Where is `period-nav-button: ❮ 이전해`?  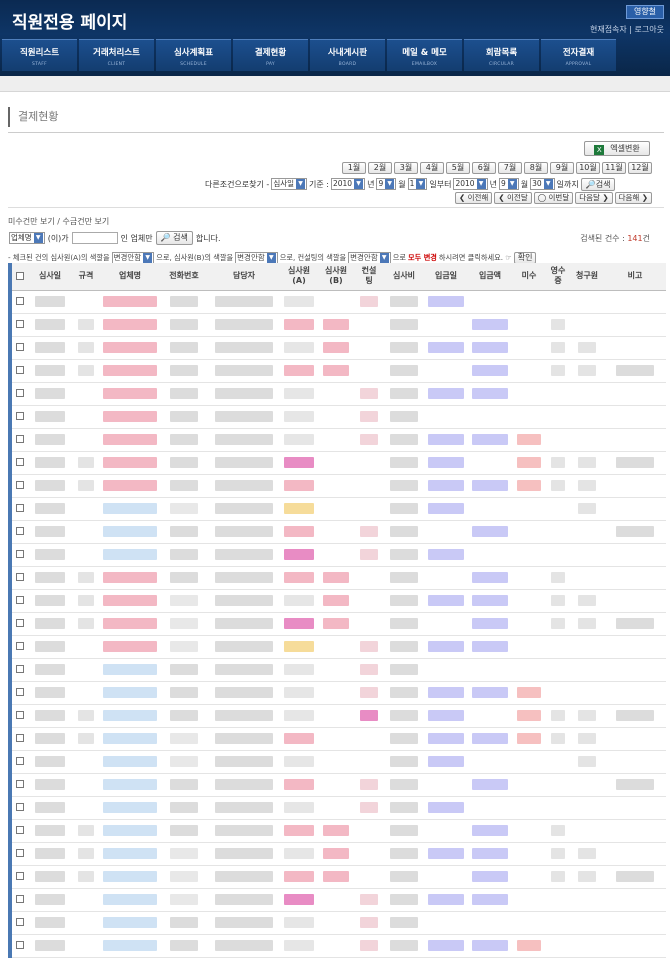
period-nav-button: ❮ 이전해 is located at coordinates (473, 198).